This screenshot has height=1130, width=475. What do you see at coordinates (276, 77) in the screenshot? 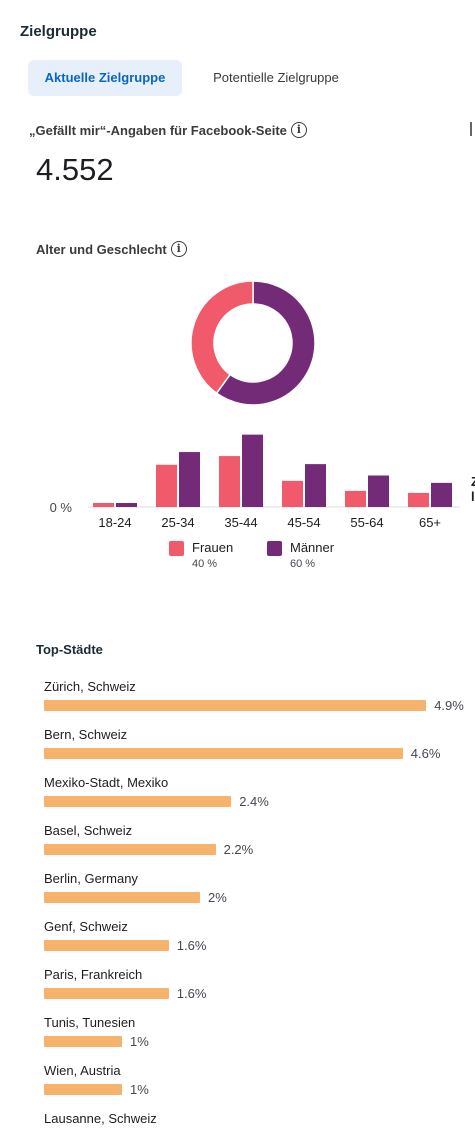
I see `tab-potentielle-zielgruppe: Potentielle Zielgruppe` at bounding box center [276, 77].